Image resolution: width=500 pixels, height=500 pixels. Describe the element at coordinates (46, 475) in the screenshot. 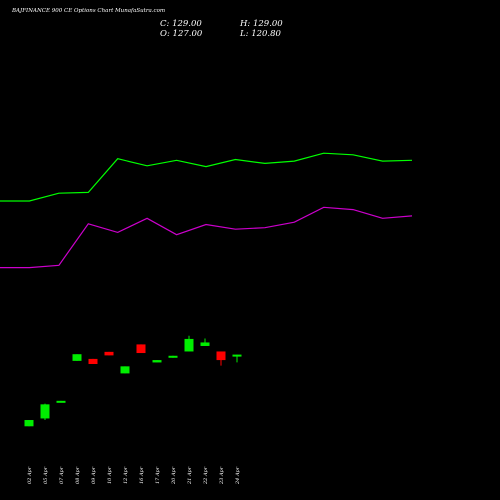

I see `x-tick-label: 05 Apr` at that location.